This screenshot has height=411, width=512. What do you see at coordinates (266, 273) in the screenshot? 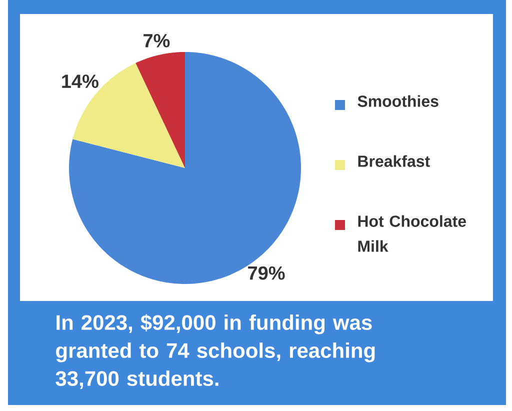
I see `data-label: 79%` at bounding box center [266, 273].